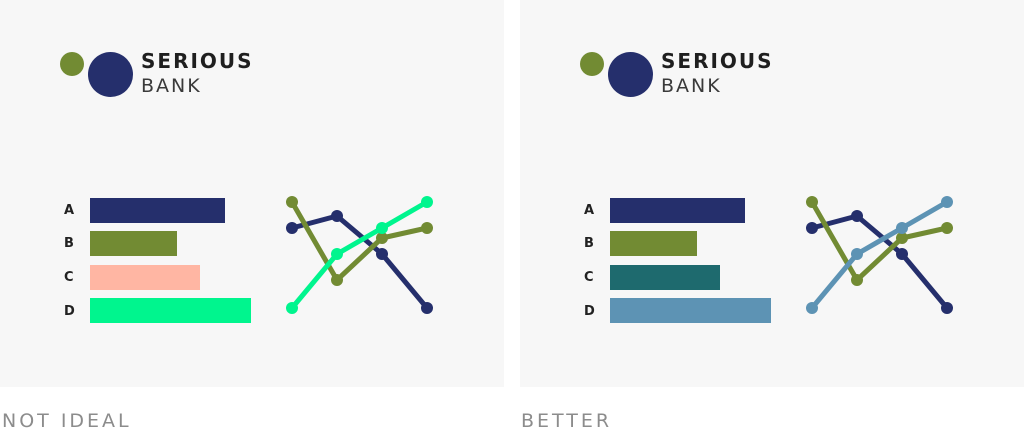  What do you see at coordinates (67, 421) in the screenshot?
I see `caption-not-ideal: NOT IDEAL` at bounding box center [67, 421].